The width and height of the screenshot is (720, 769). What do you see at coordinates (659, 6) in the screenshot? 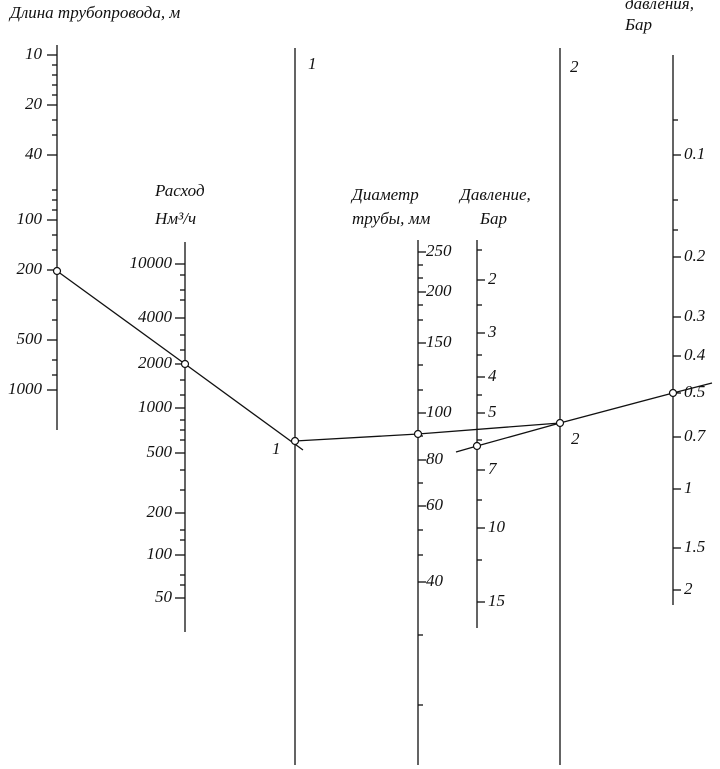
I see `scale-title: давления,` at bounding box center [659, 6].